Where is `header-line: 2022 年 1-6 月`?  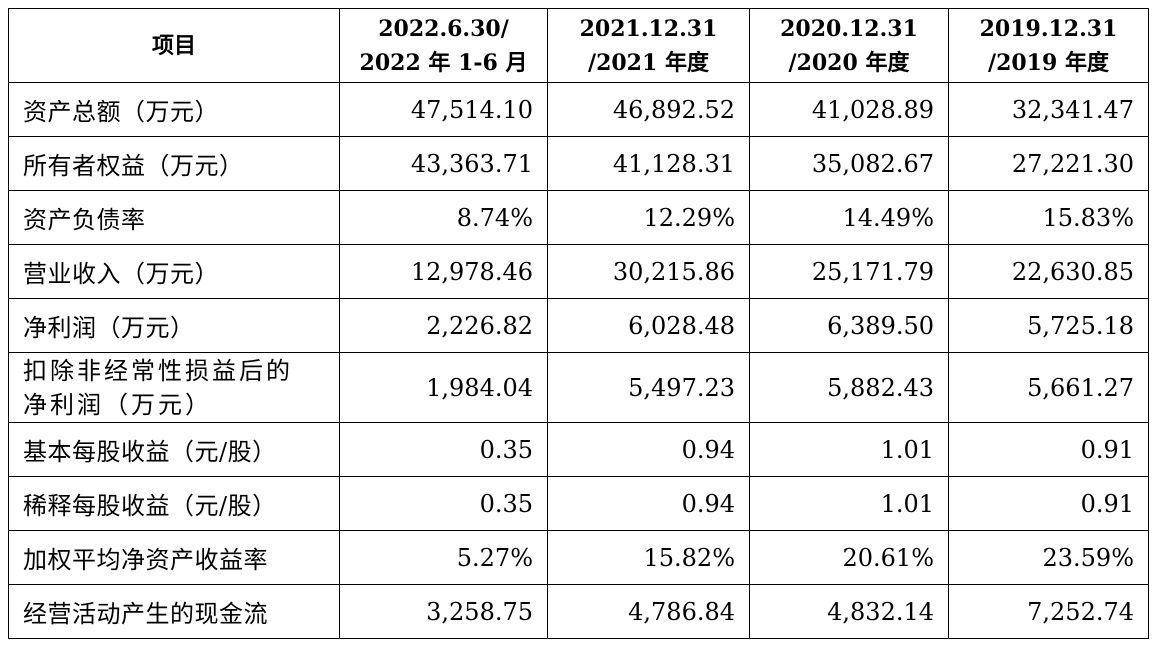 header-line: 2022 年 1-6 月 is located at coordinates (443, 62).